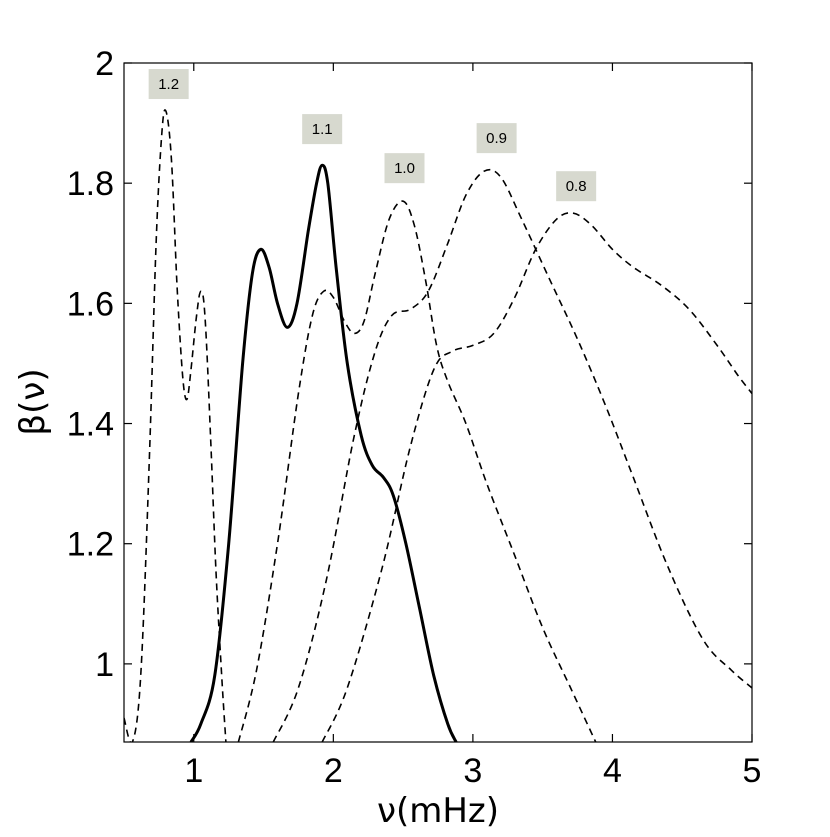 This screenshot has height=837, width=830. What do you see at coordinates (90, 545) in the screenshot?
I see `y-tick-label: 1.2` at bounding box center [90, 545].